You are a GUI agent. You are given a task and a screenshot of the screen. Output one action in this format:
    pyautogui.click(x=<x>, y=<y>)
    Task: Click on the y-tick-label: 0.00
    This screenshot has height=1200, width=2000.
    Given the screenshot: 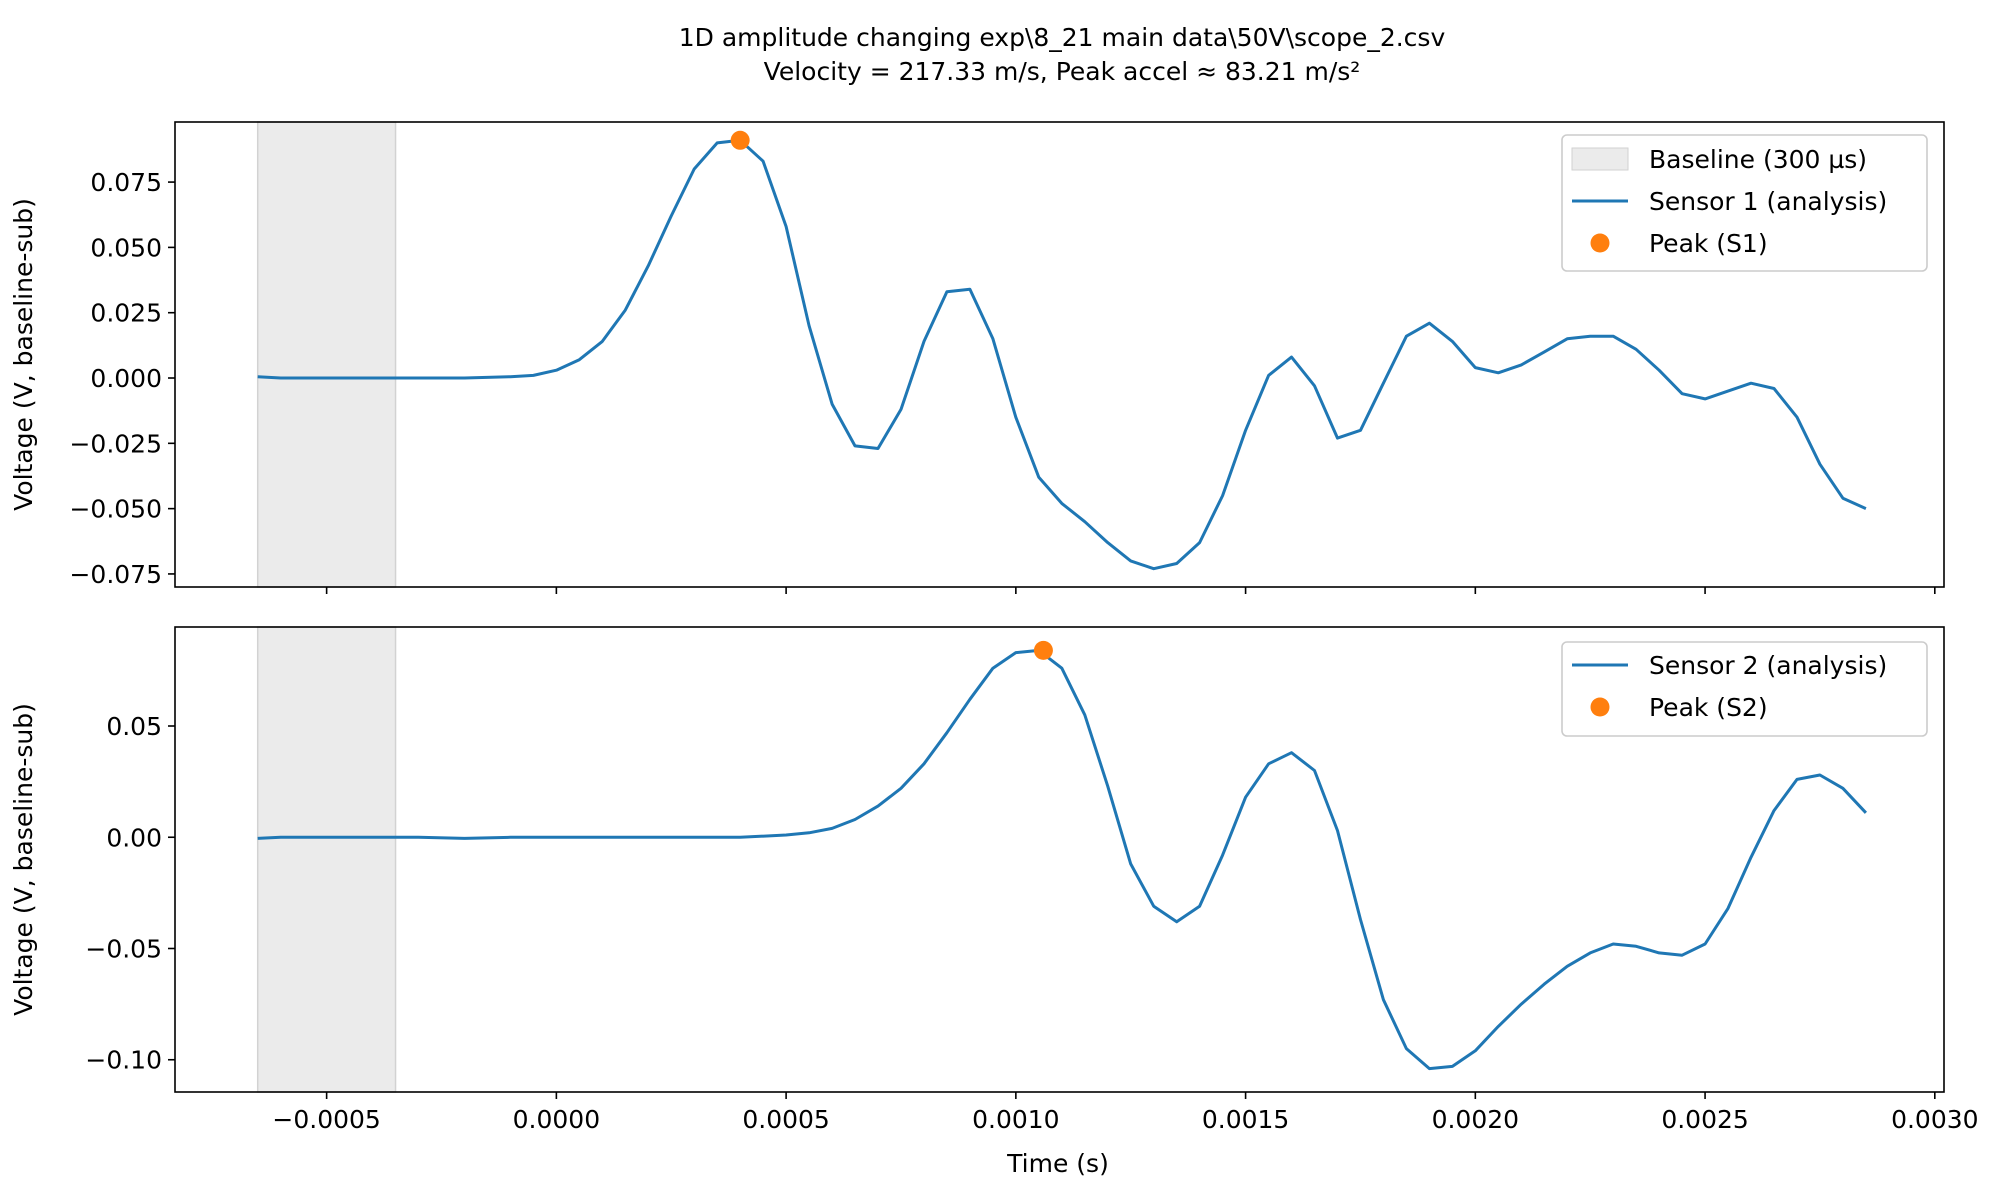 What is the action you would take?
    pyautogui.click(x=134, y=837)
    